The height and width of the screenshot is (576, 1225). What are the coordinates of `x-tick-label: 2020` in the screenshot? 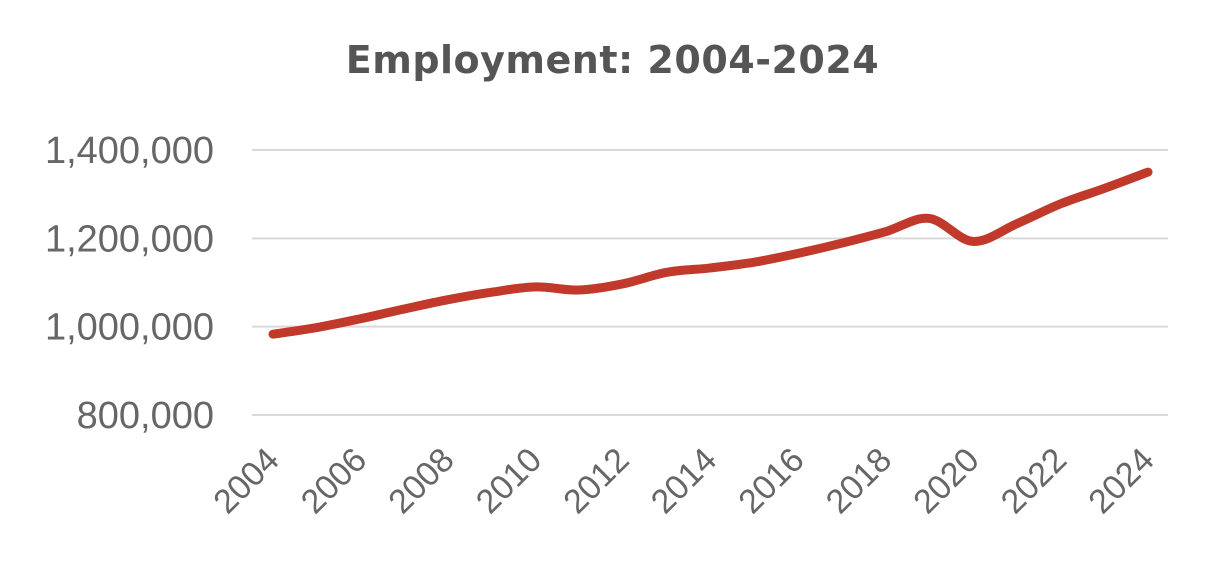 It's located at (946, 481).